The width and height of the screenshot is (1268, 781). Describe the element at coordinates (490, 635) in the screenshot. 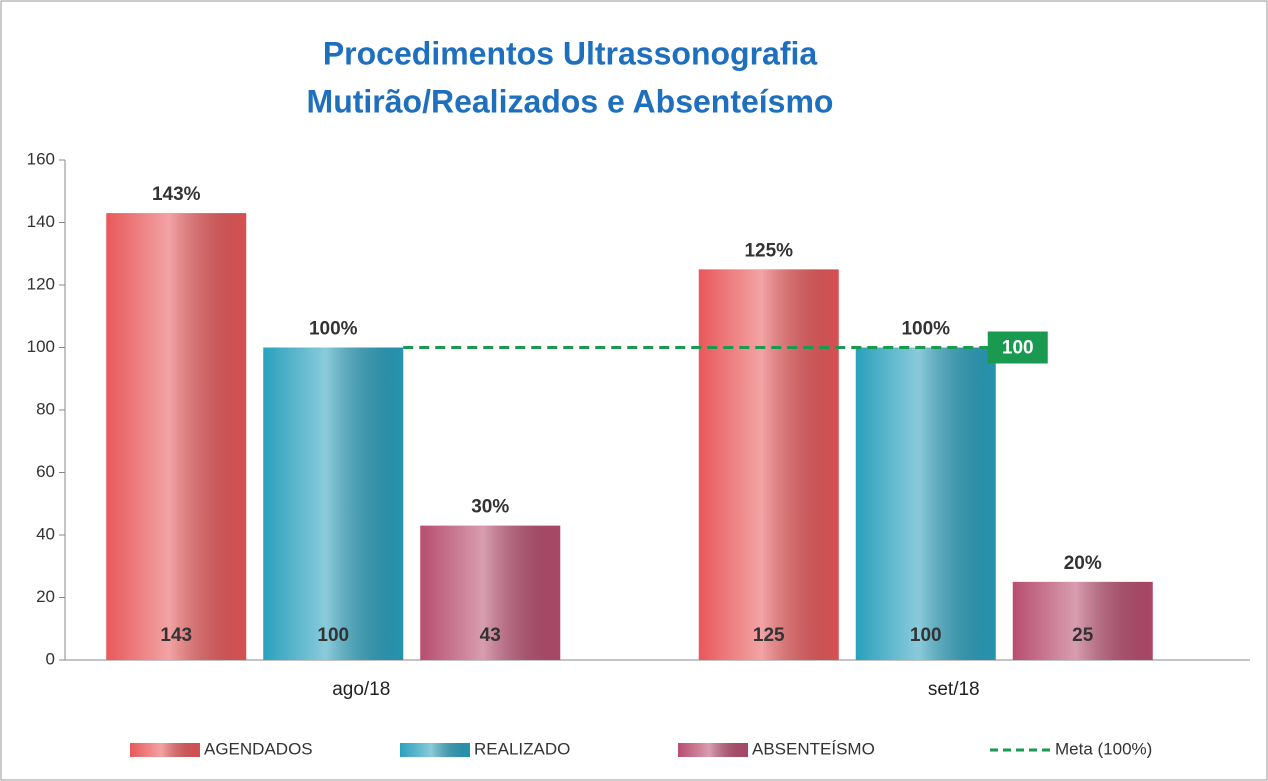

I see `data-label: 43` at that location.